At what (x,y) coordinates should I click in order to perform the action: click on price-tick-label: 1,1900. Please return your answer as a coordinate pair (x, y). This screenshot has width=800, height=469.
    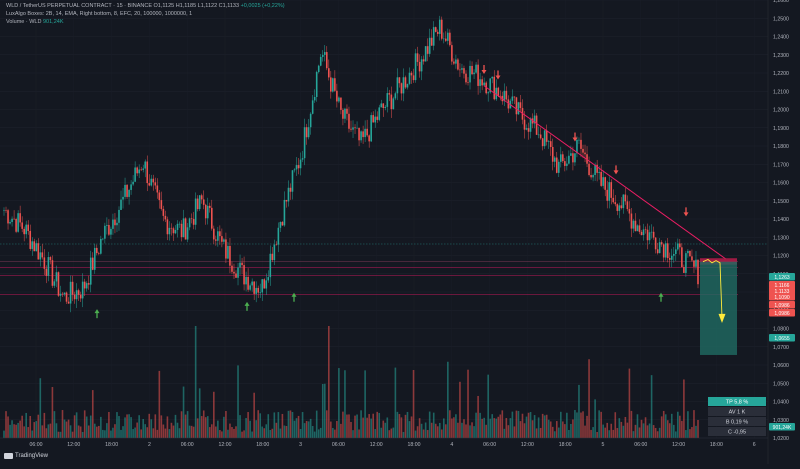
    Looking at the image, I should click on (781, 129).